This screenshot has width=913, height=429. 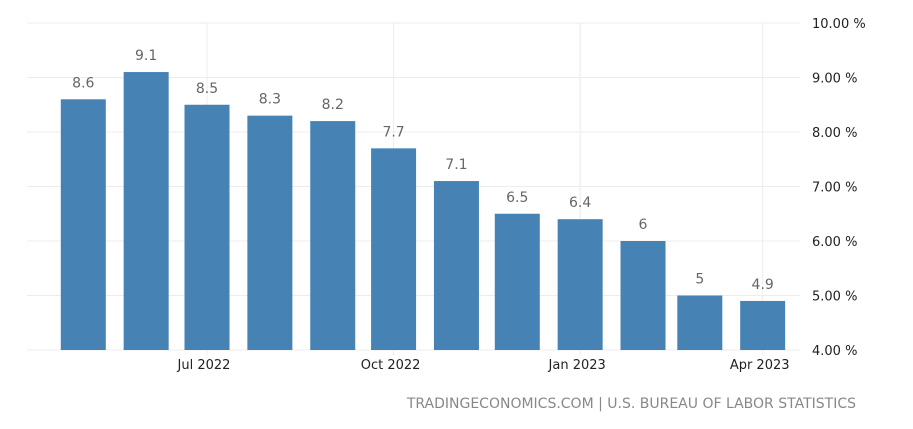 What do you see at coordinates (204, 365) in the screenshot?
I see `x-tick-label: Jul 2022` at bounding box center [204, 365].